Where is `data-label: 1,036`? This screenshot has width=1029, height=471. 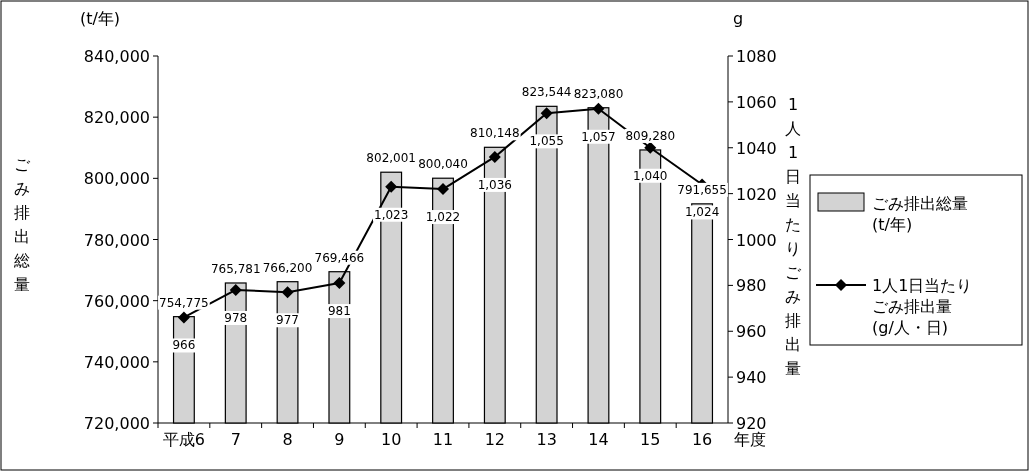
data-label: 1,036 is located at coordinates (494, 184).